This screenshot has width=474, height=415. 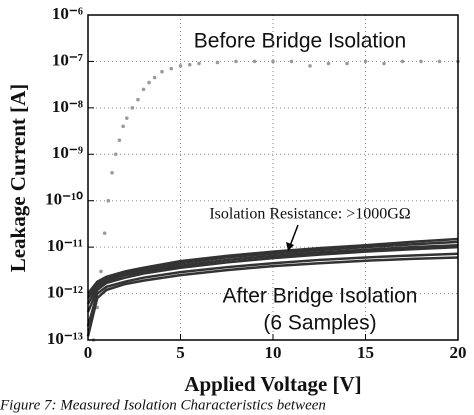 I want to click on y-tick-label: 10⁻¹³, so click(x=65, y=338).